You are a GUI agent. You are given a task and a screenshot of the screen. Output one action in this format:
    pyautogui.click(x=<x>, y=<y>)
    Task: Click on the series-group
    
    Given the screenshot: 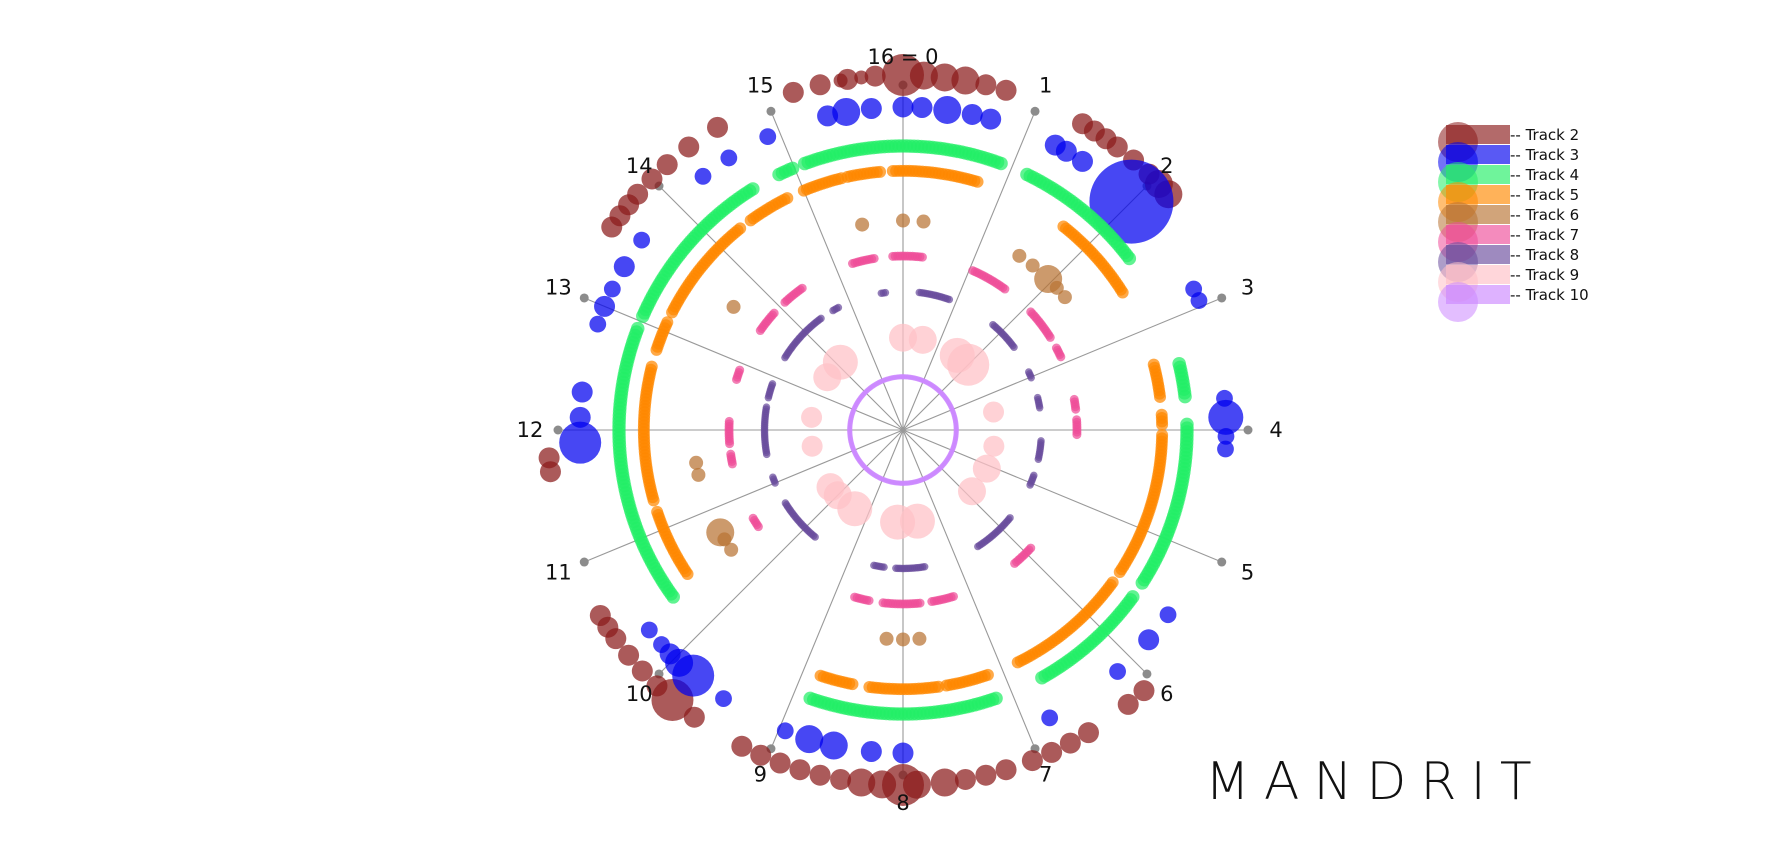 What is the action you would take?
    pyautogui.click(x=903, y=430)
    